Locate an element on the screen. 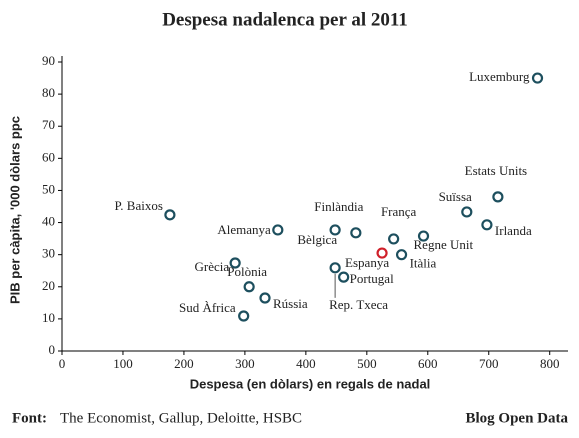 The width and height of the screenshot is (579, 438). credit: Blog Open Data is located at coordinates (516, 418).